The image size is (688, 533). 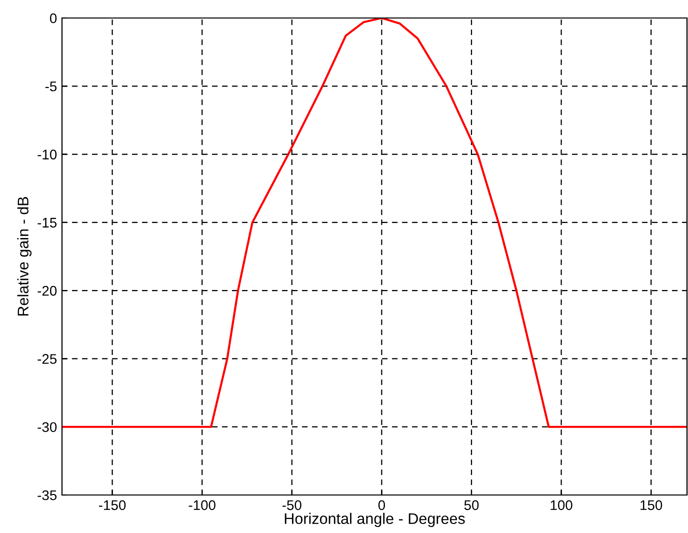 I want to click on x-tick-label: 150, so click(x=651, y=505).